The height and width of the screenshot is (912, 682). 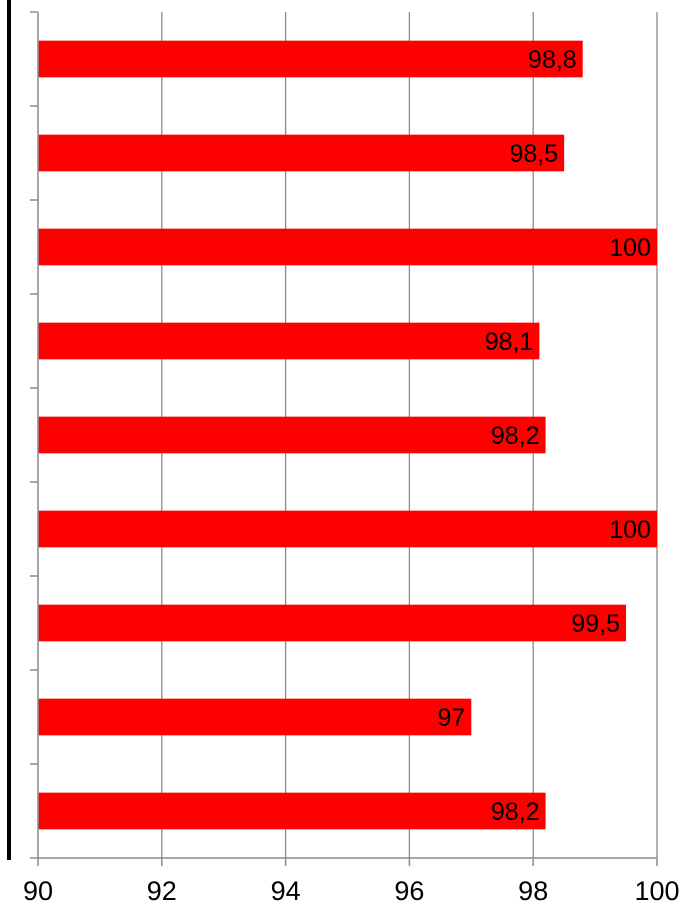 What do you see at coordinates (409, 891) in the screenshot?
I see `x-tick-label: 96` at bounding box center [409, 891].